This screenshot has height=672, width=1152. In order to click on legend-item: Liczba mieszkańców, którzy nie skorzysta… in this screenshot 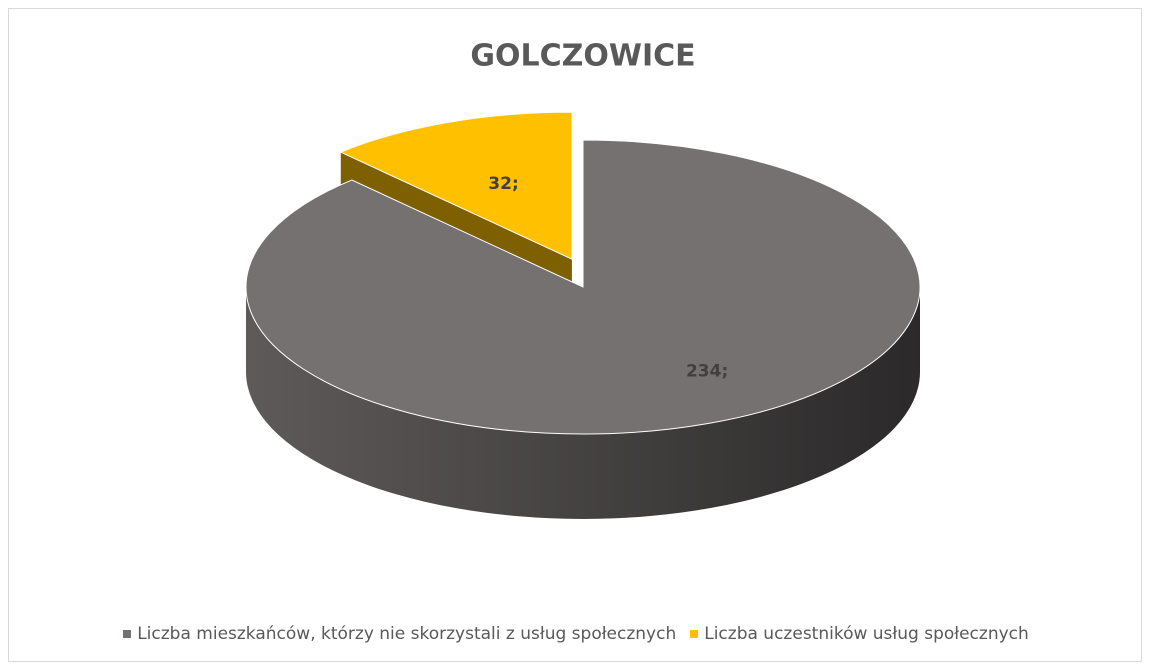, I will do `click(399, 634)`.